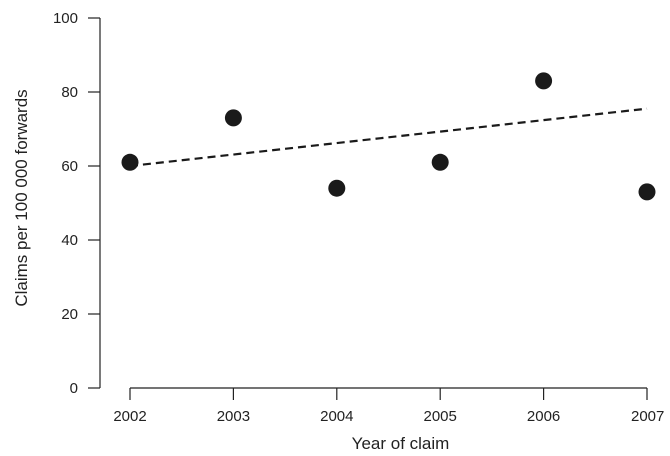  What do you see at coordinates (65, 18) in the screenshot?
I see `y-tick-label: 100` at bounding box center [65, 18].